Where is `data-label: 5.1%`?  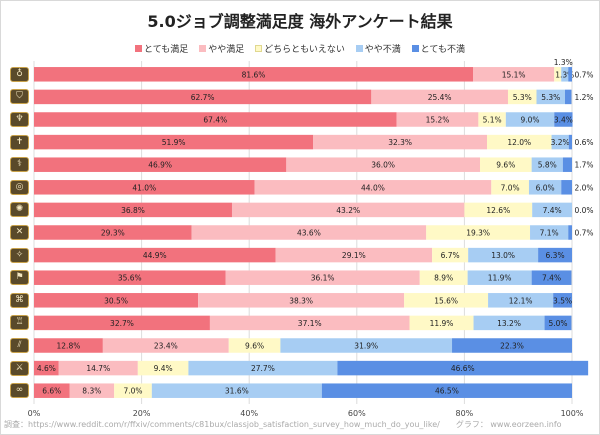
data-label: 5.1% is located at coordinates (492, 120).